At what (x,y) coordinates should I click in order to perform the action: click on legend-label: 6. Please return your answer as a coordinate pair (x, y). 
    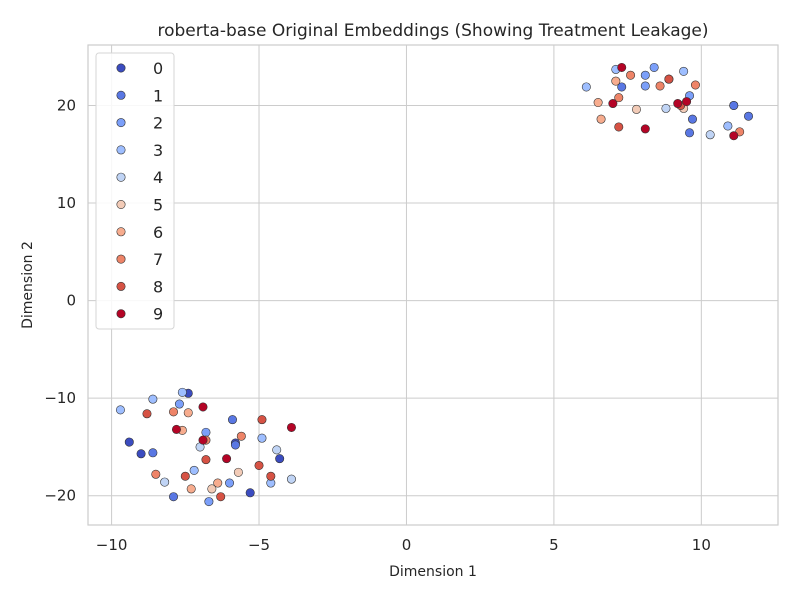
    Looking at the image, I should click on (158, 232).